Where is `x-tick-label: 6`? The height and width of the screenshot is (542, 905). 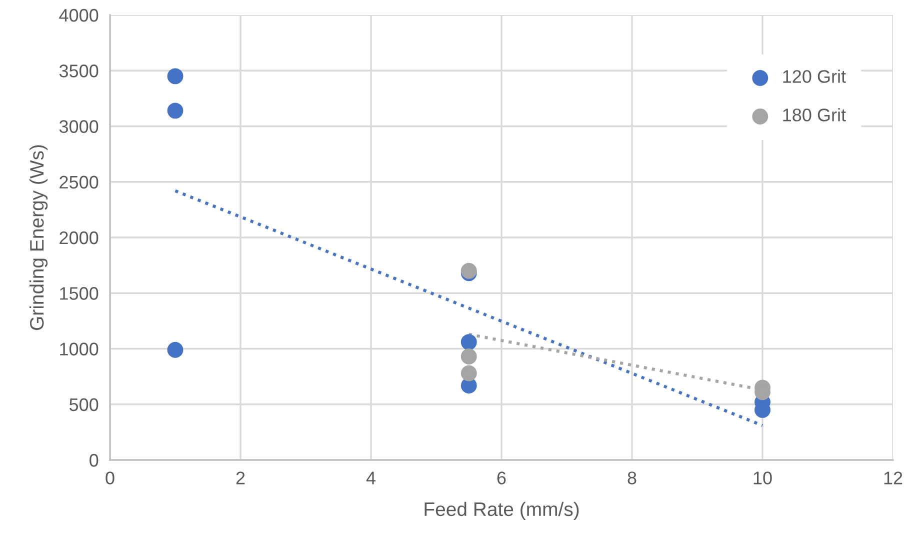 x-tick-label: 6 is located at coordinates (501, 478).